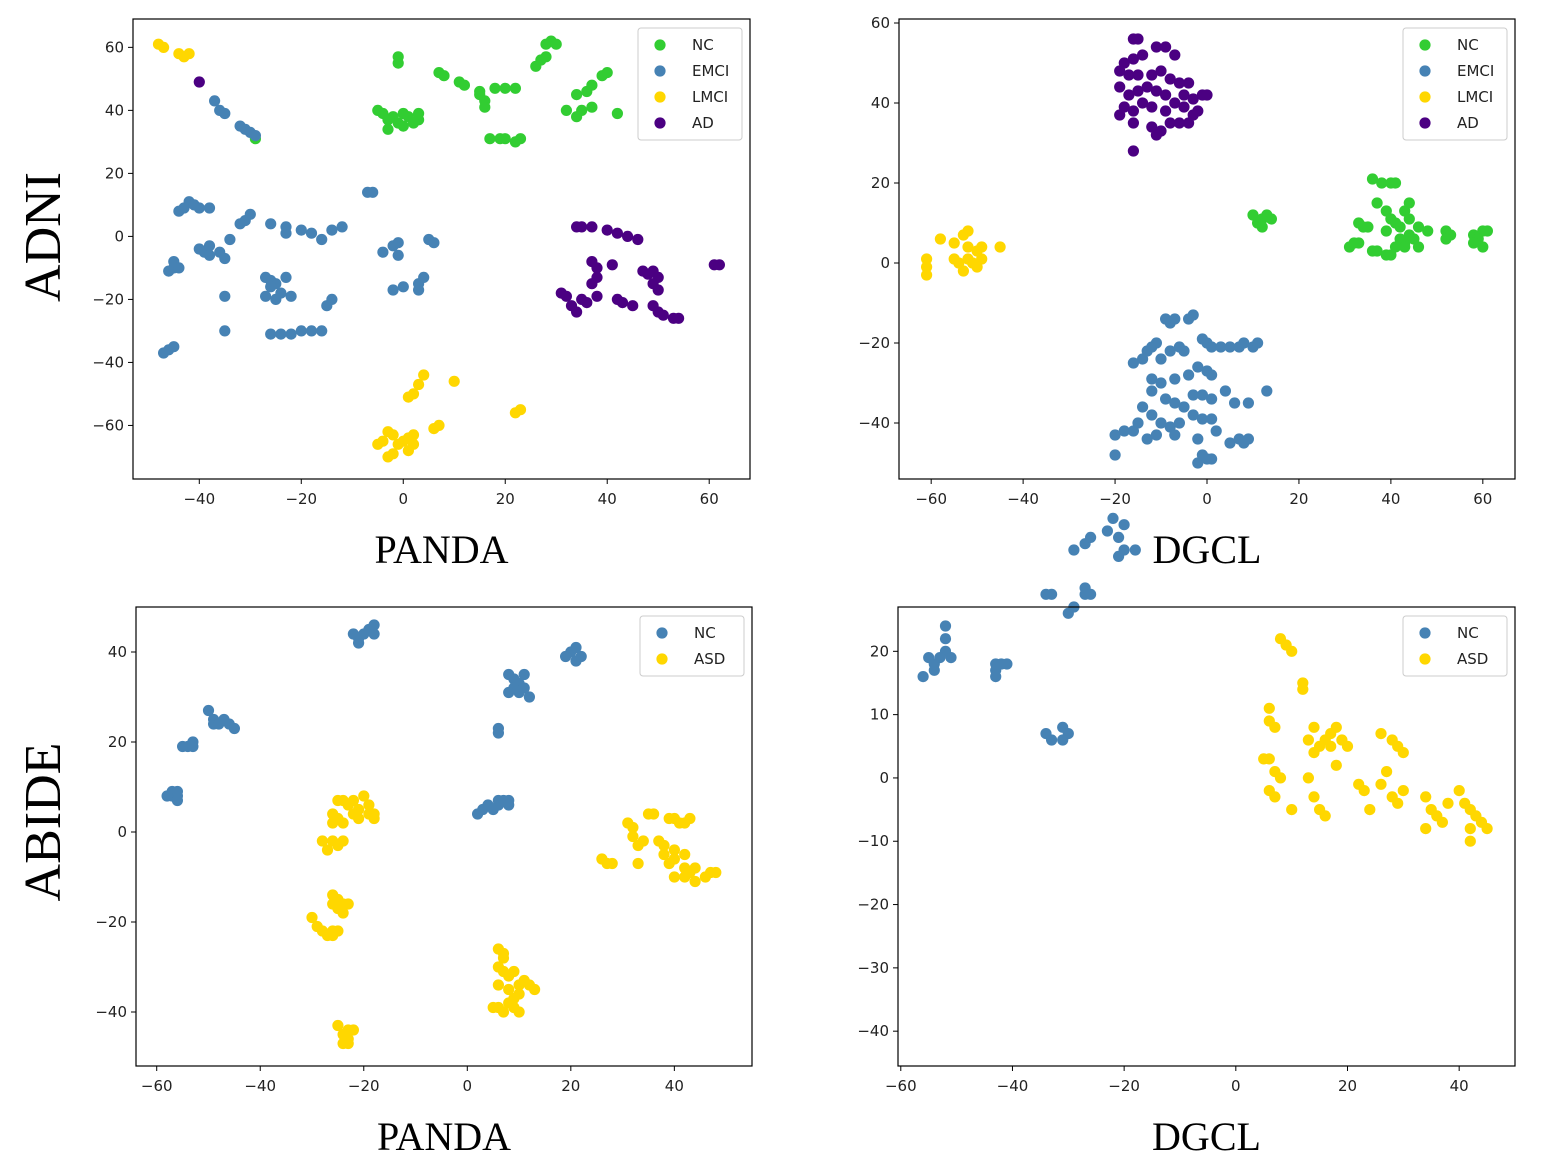  Describe the element at coordinates (468, 1086) in the screenshot. I see `x-tick-label: 0` at that location.